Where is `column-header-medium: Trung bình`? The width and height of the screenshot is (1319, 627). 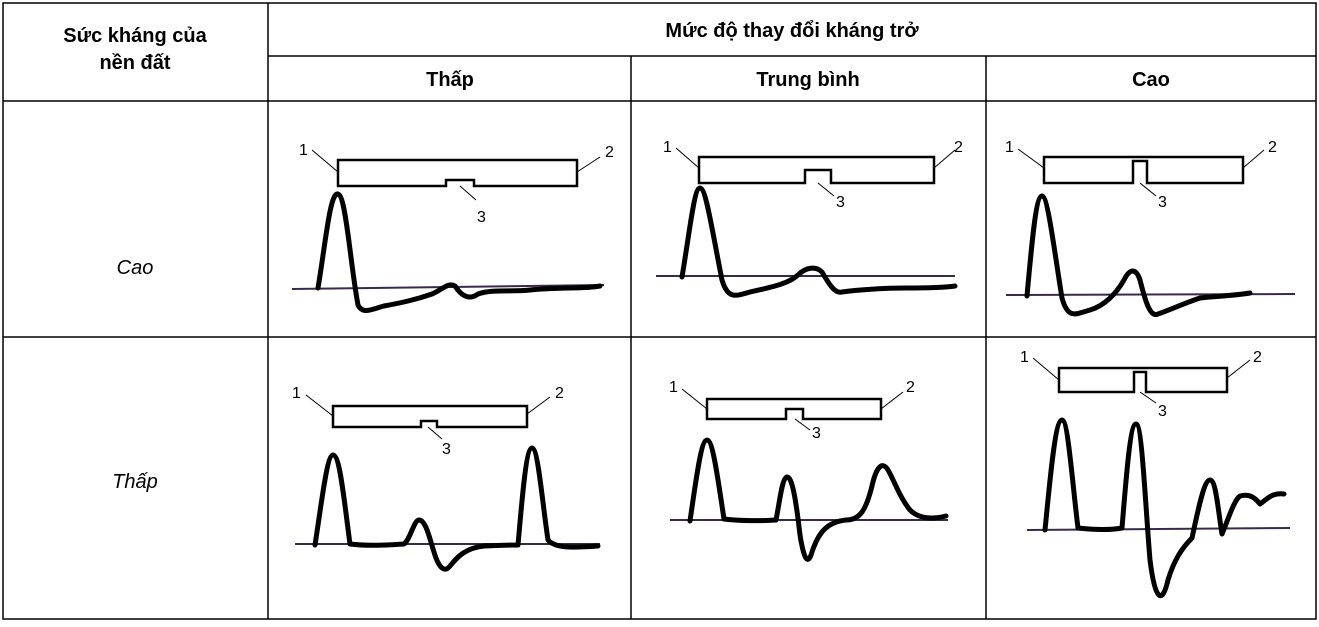
column-header-medium: Trung bình is located at coordinates (807, 80).